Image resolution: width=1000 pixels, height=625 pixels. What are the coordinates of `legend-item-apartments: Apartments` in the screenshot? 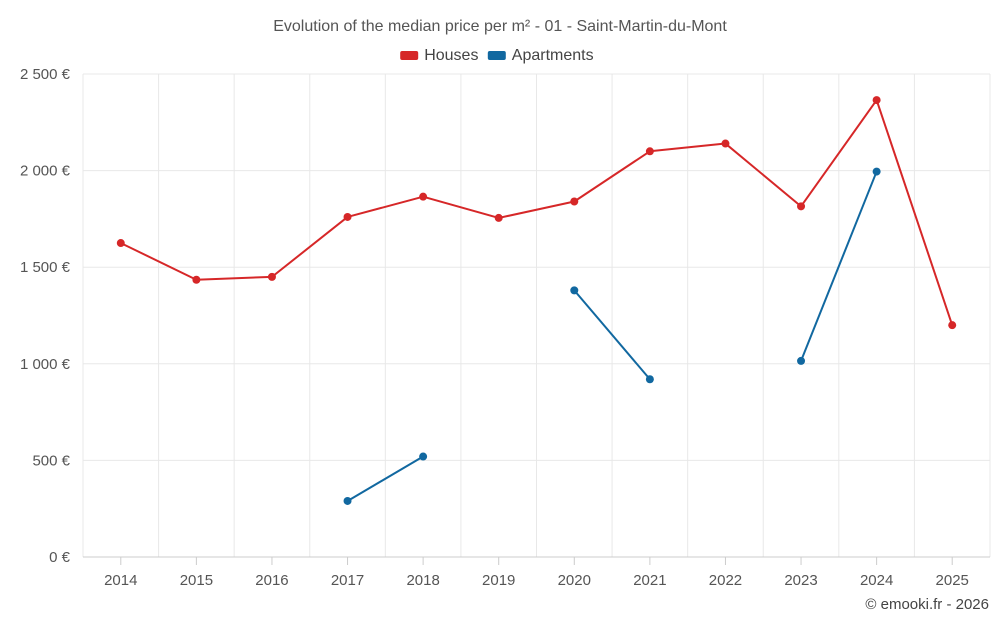 It's located at (540, 55).